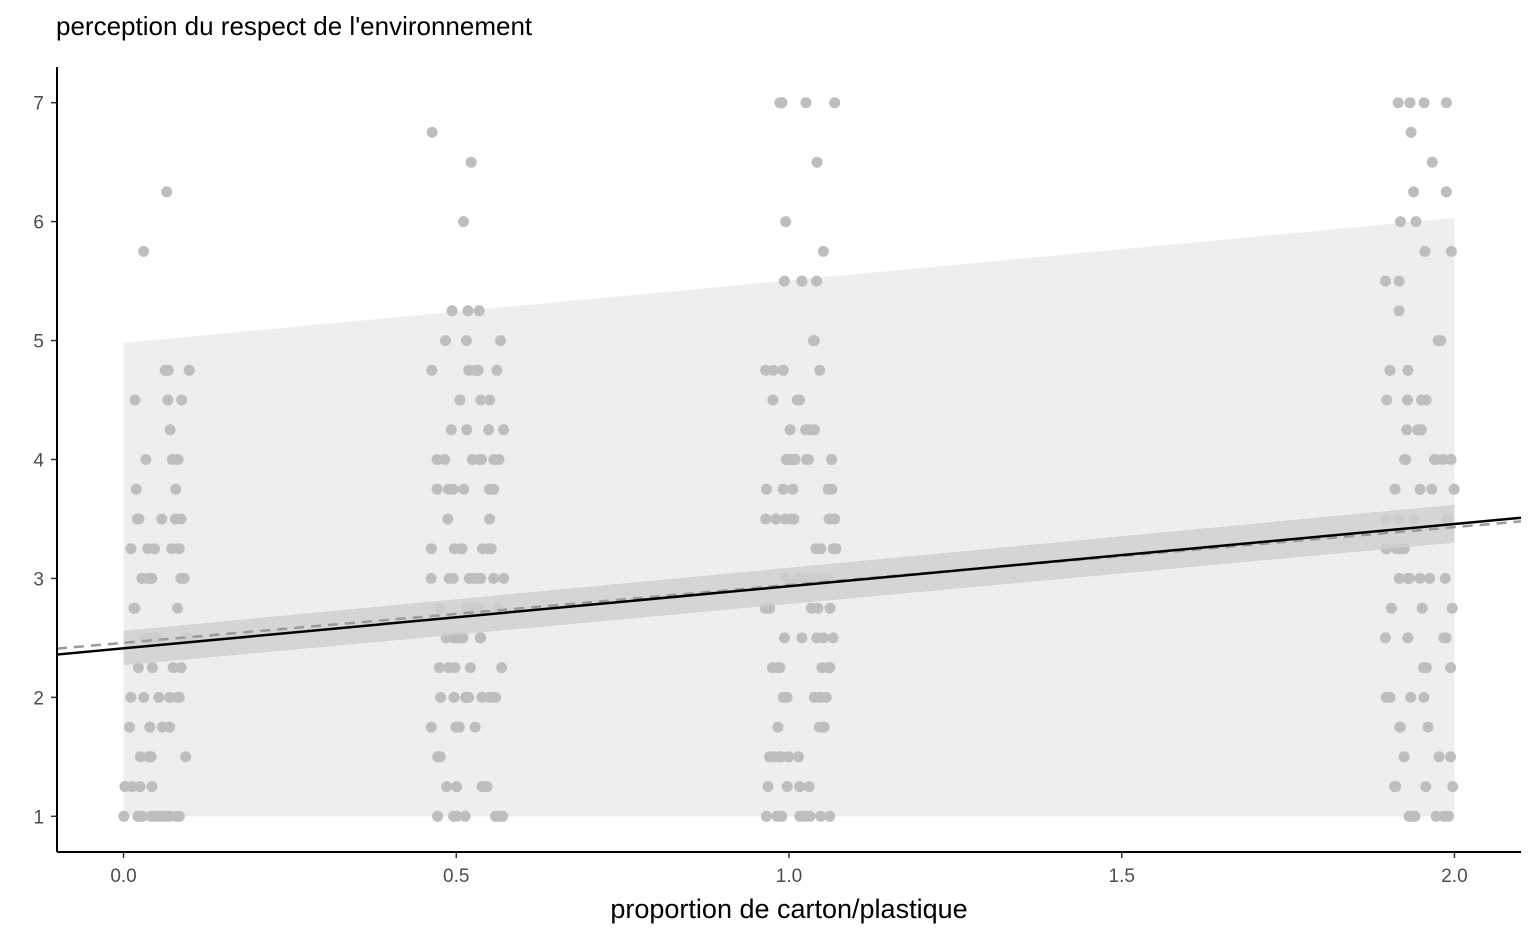  What do you see at coordinates (1454, 876) in the screenshot?
I see `x-tick-label: 2.0` at bounding box center [1454, 876].